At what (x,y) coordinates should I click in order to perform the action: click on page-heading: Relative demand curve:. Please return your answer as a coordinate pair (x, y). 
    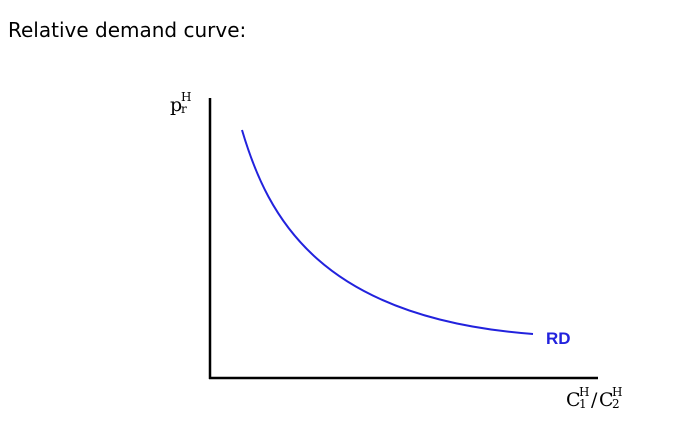
    Looking at the image, I should click on (127, 30).